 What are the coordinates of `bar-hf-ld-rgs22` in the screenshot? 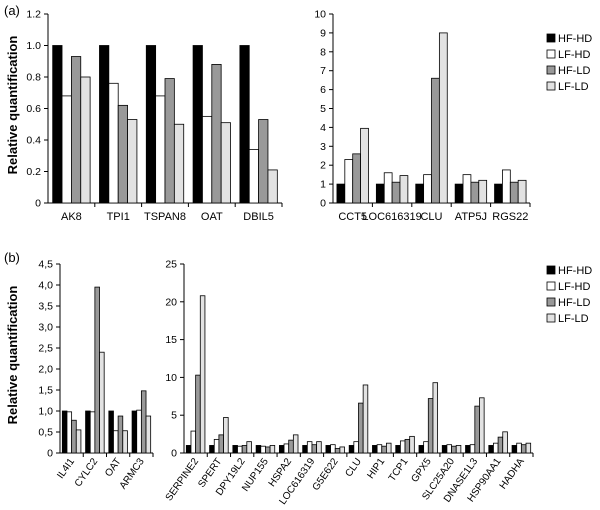 It's located at (514, 192).